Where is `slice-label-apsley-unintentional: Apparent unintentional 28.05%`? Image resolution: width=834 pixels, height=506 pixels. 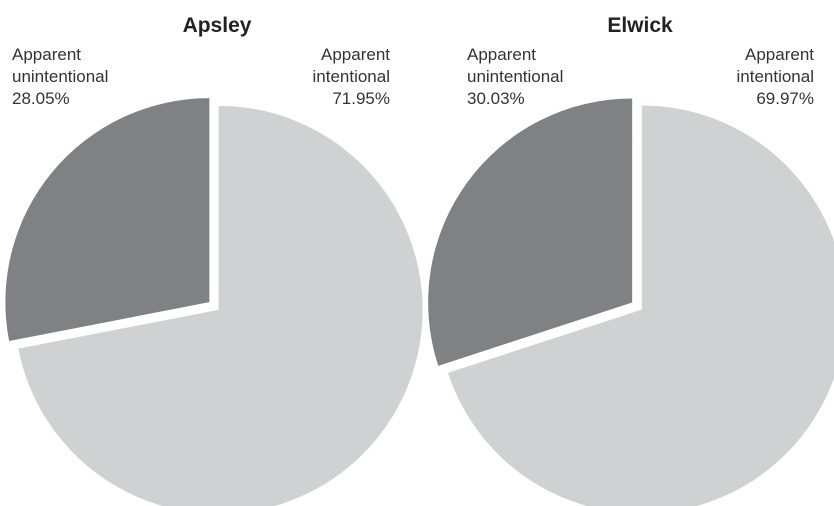 slice-label-apsley-unintentional: Apparent unintentional 28.05% is located at coordinates (60, 77).